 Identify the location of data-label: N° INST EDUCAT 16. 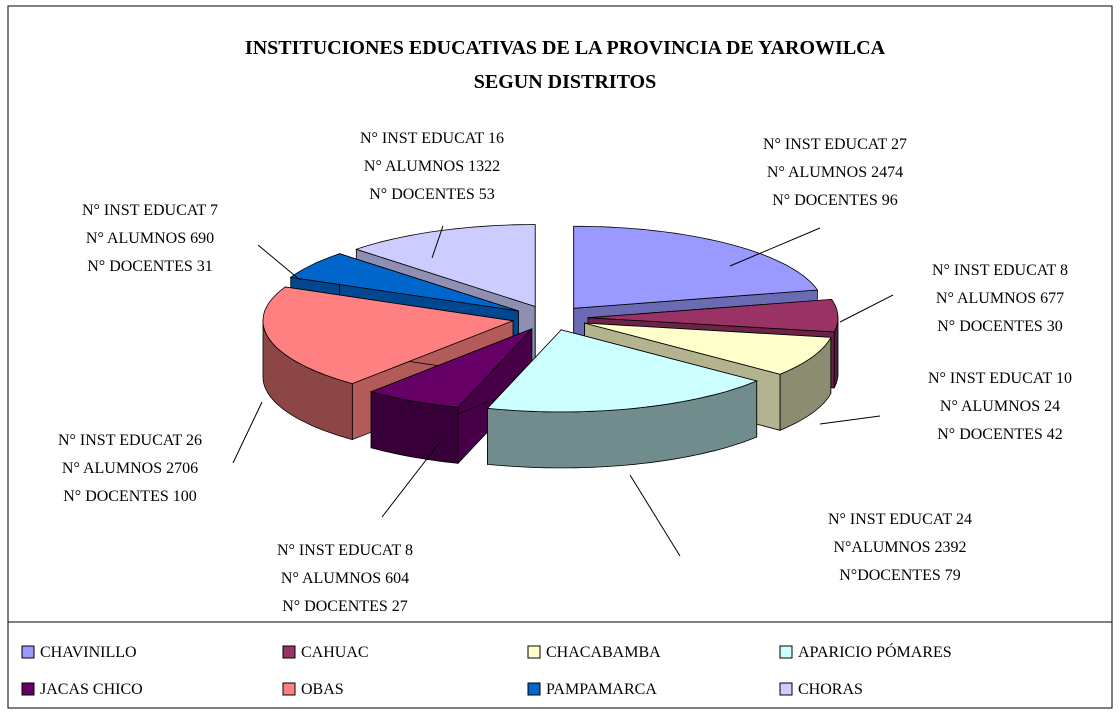
(432, 138).